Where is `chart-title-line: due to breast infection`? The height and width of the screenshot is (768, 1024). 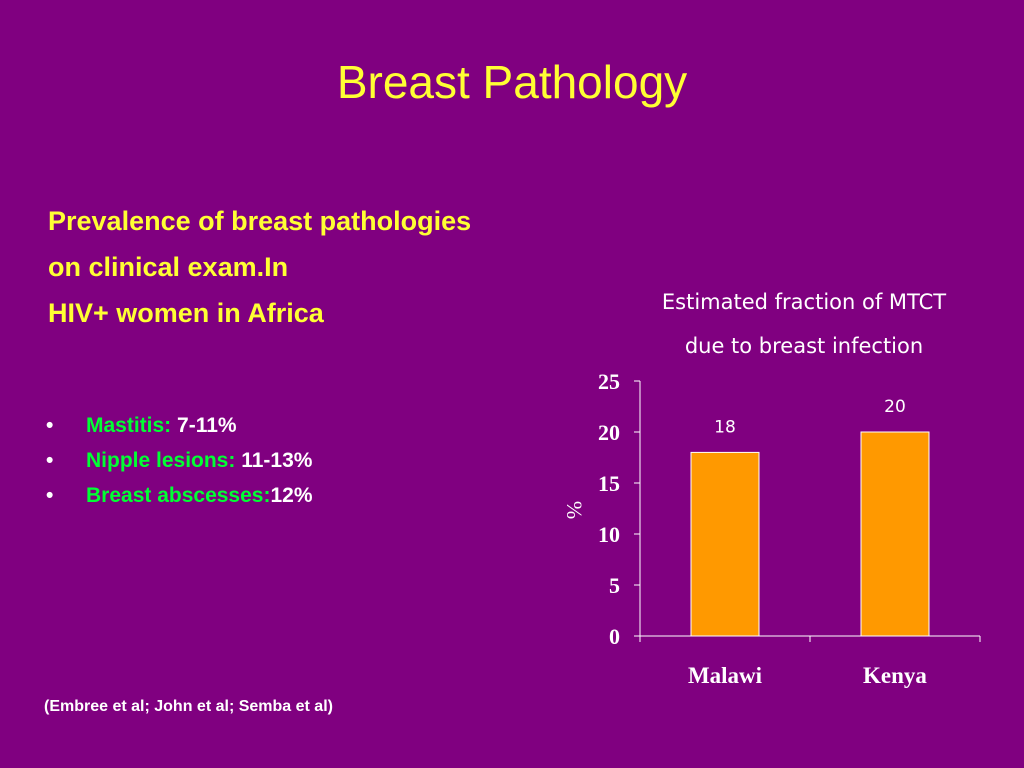 chart-title-line: due to breast infection is located at coordinates (804, 346).